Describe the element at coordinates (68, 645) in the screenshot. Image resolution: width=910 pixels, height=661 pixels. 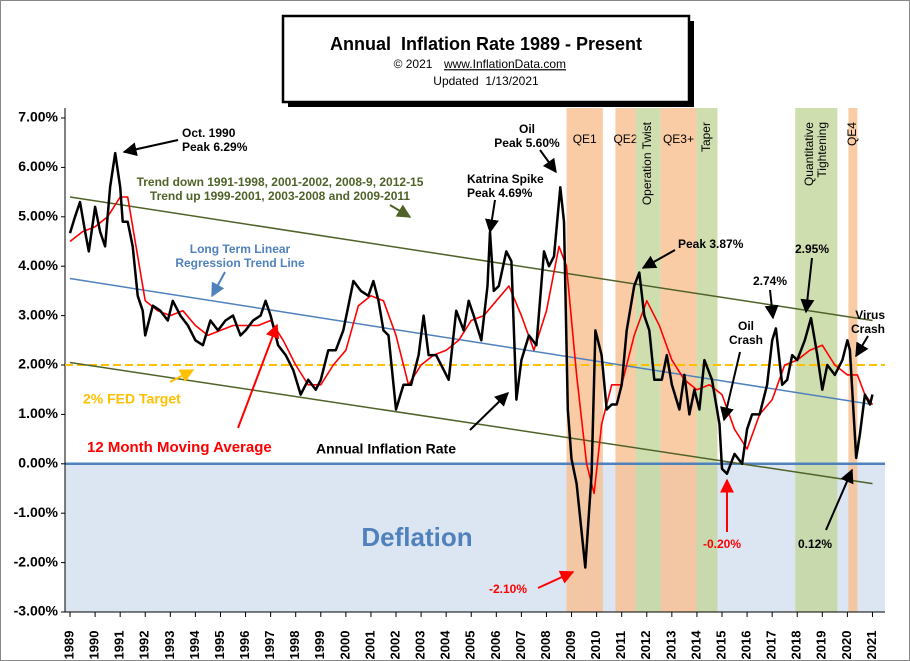
I see `x-tick-label: 1989` at that location.